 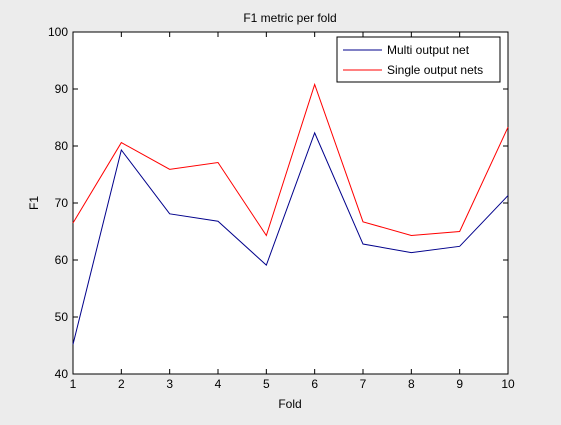 What do you see at coordinates (62, 89) in the screenshot?
I see `y-tick-label: 90` at bounding box center [62, 89].